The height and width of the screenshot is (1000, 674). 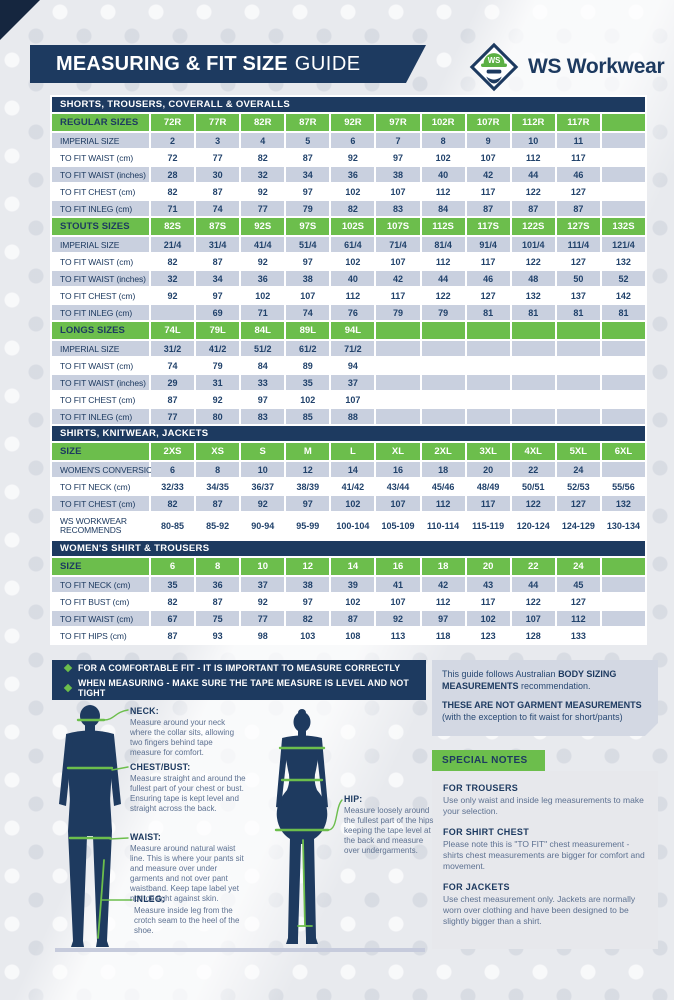 I want to click on svg-text: WS, so click(x=494, y=60).